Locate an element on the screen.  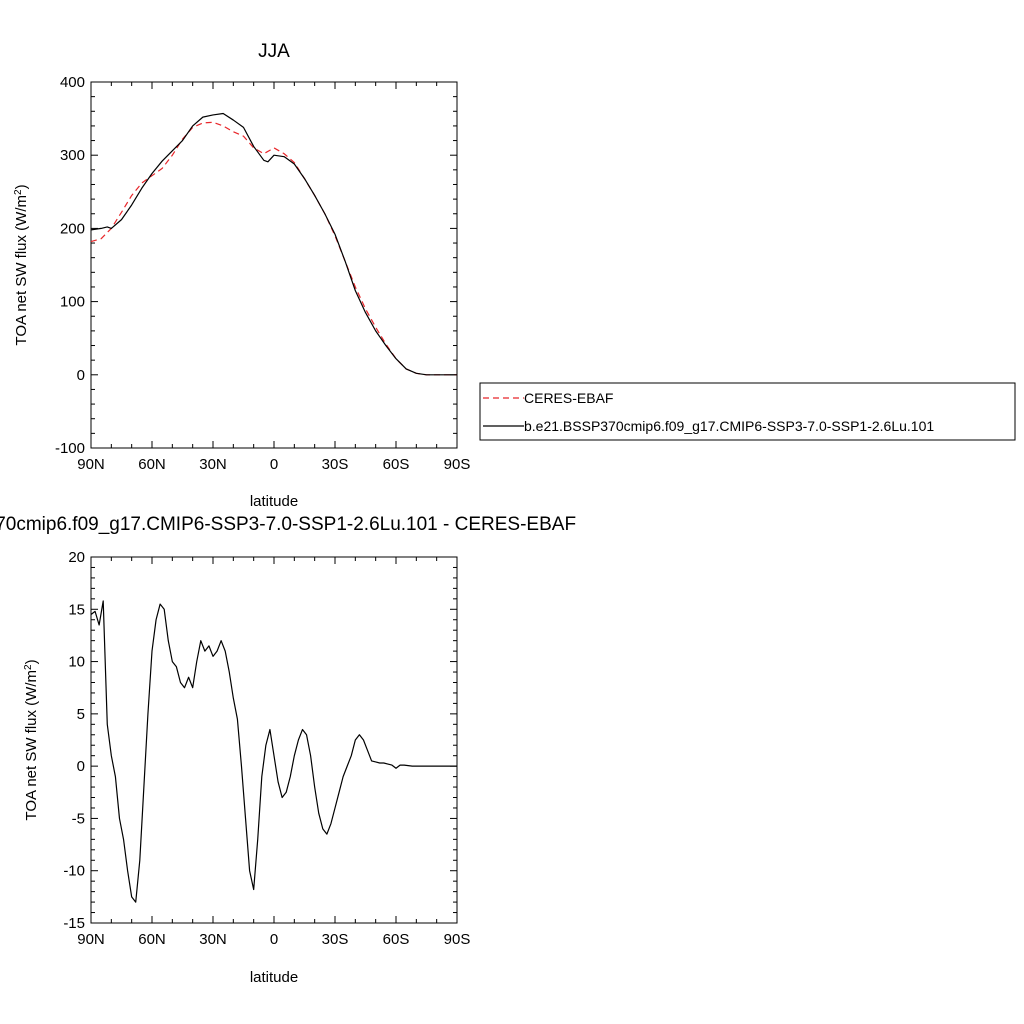
top-chart-title: JJA is located at coordinates (274, 51).